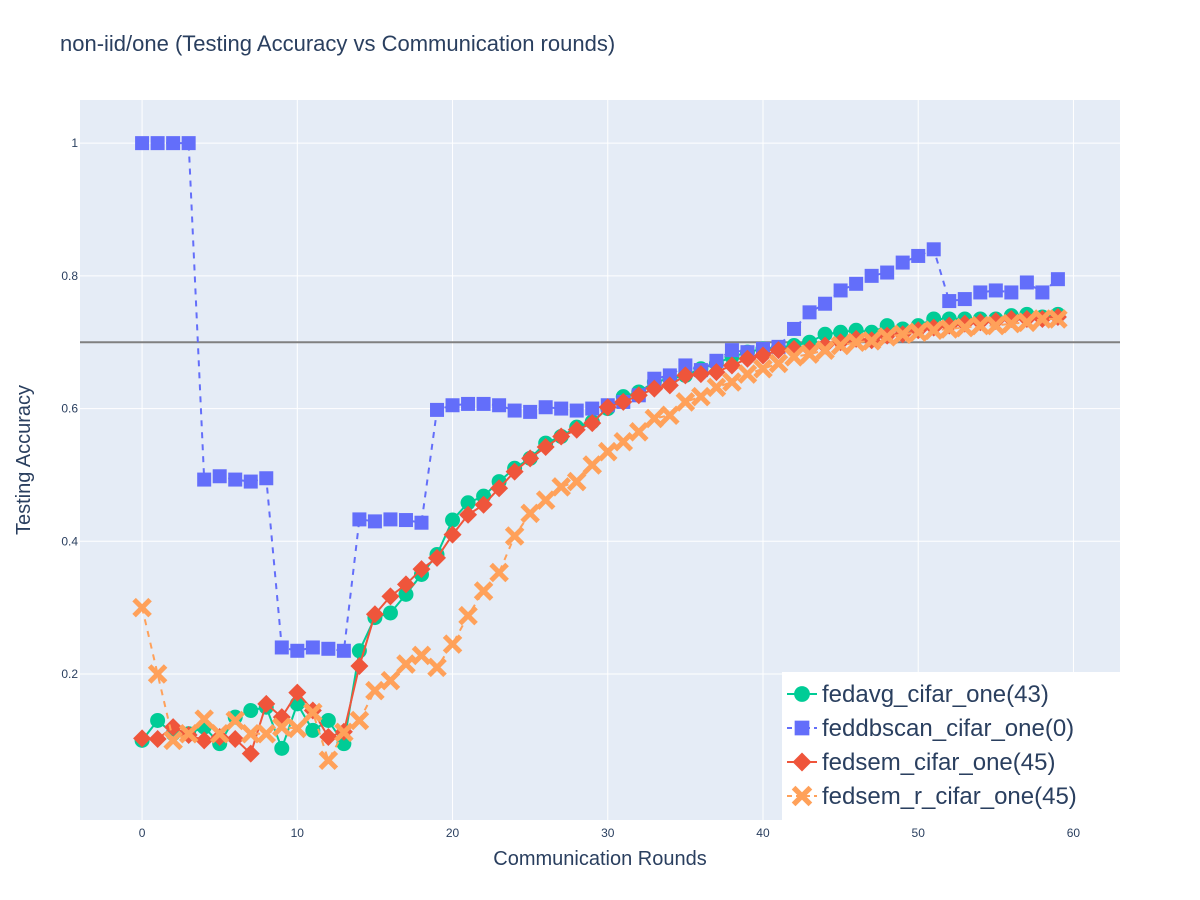  What do you see at coordinates (948, 728) in the screenshot?
I see `legend-label: feddbscan_cifar_one(0)` at bounding box center [948, 728].